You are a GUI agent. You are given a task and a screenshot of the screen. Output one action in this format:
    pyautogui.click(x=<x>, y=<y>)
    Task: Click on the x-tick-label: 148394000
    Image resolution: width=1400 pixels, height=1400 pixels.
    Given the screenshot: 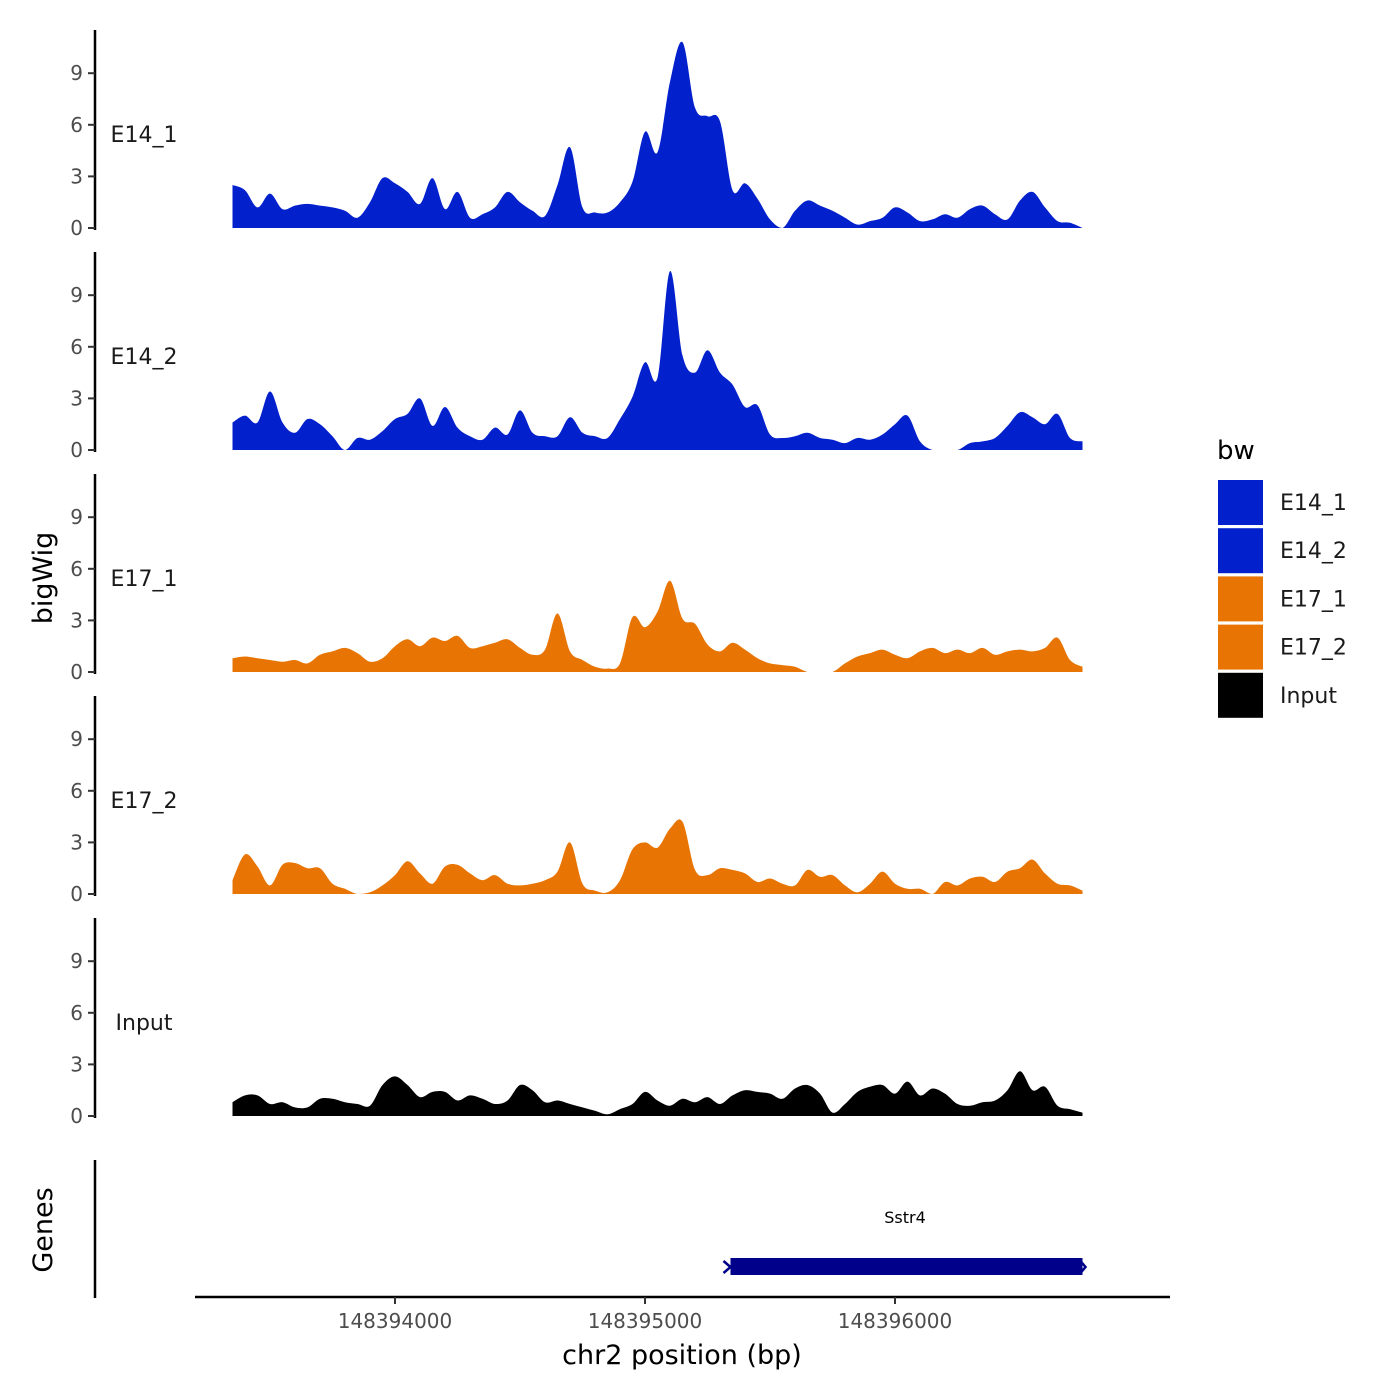 What is the action you would take?
    pyautogui.click(x=395, y=1321)
    